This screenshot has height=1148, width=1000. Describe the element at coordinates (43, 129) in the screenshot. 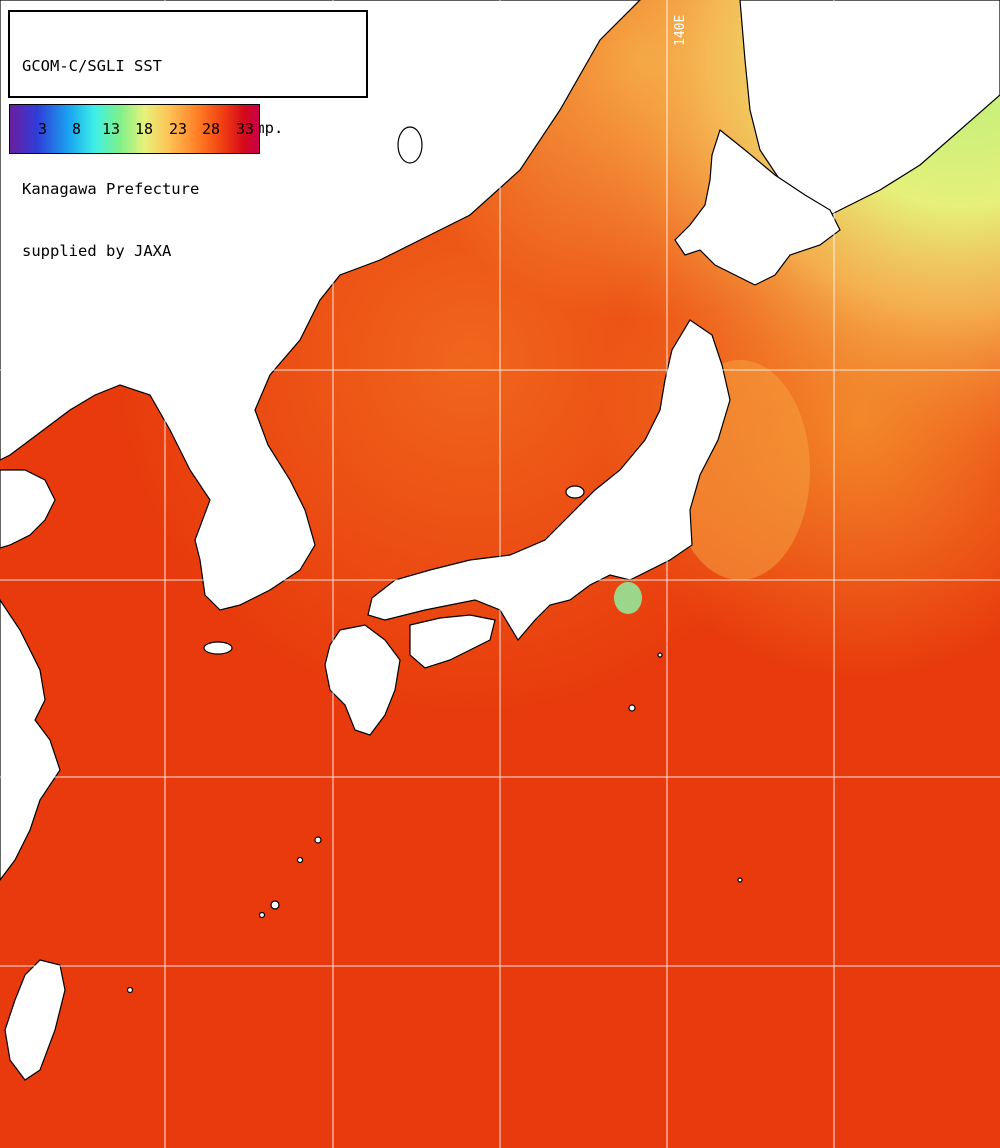

I see `legend-tick: 3` at that location.